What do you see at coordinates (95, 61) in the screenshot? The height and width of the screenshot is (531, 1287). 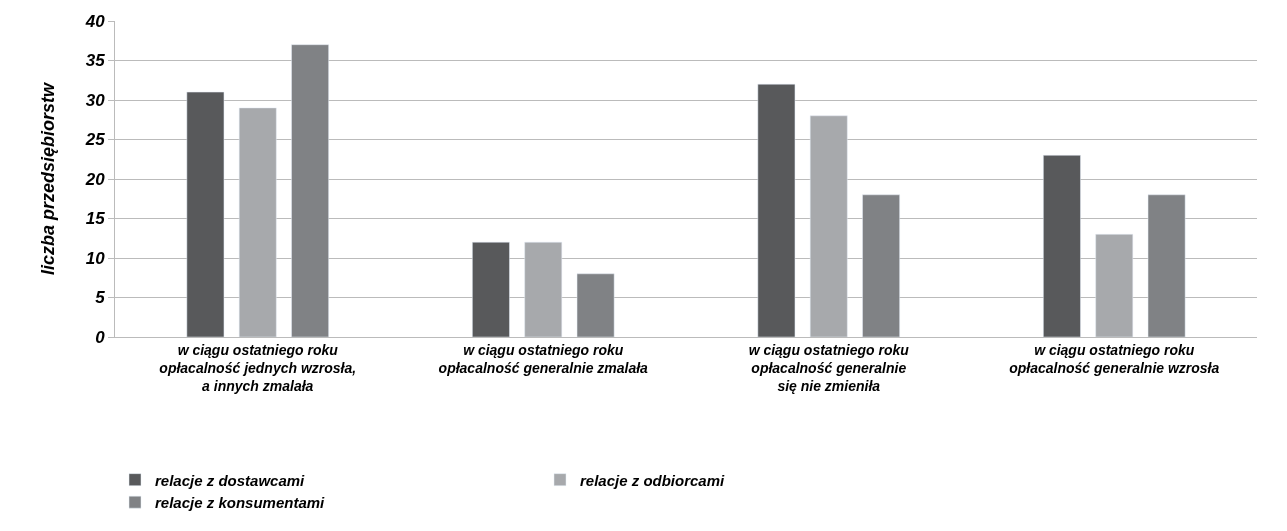 I see `y-tick-label: 35` at bounding box center [95, 61].